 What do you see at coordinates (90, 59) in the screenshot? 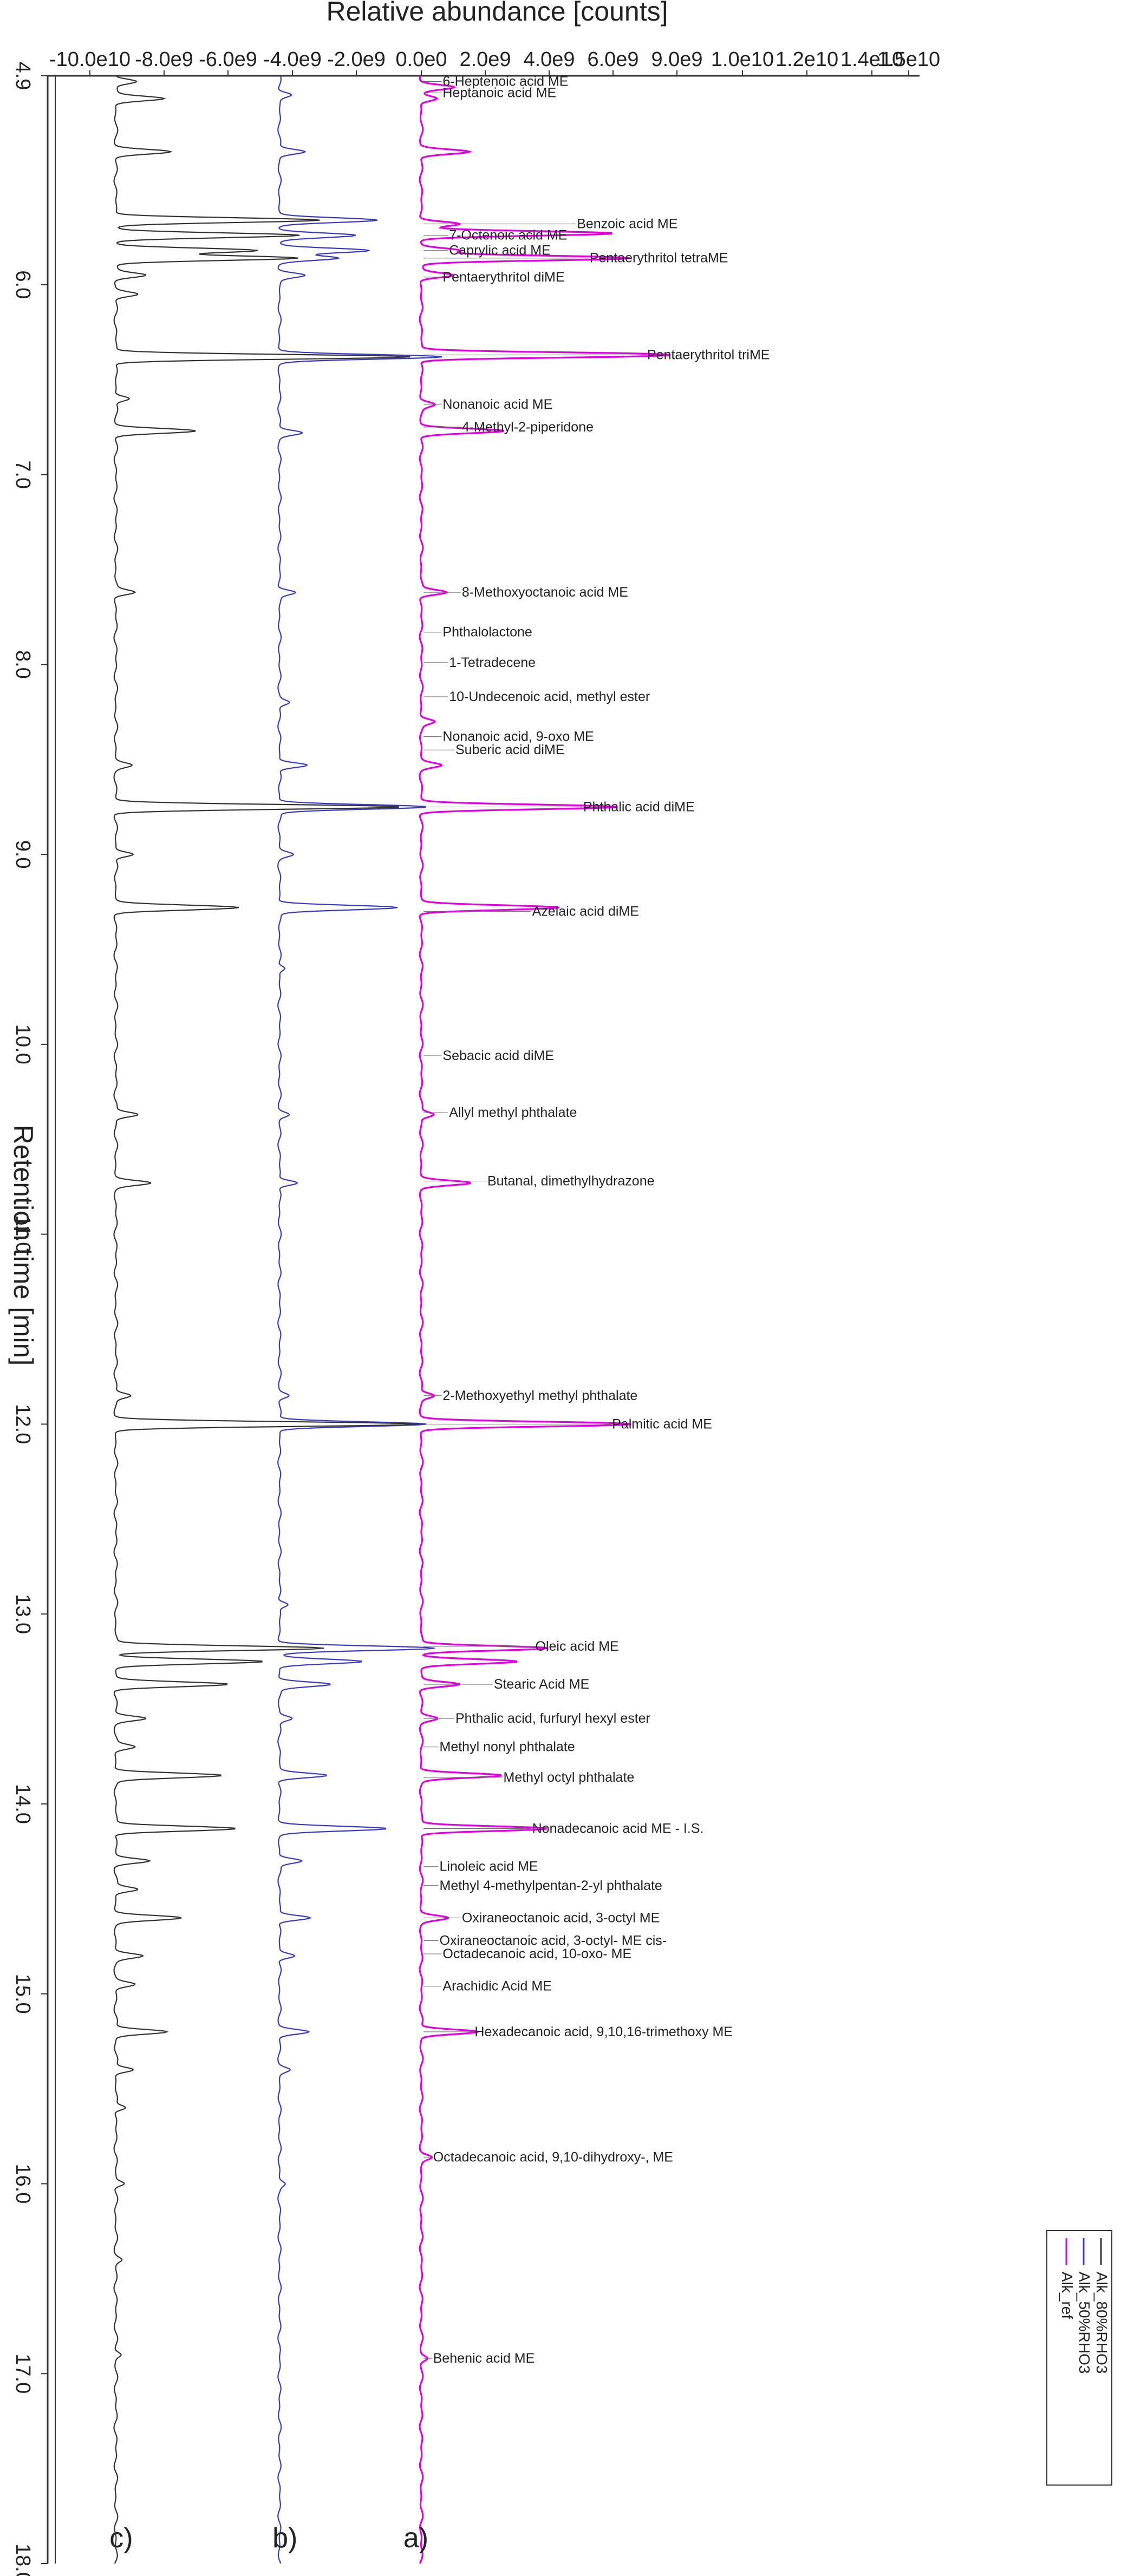
I see `y-tick-label: -10.0e10` at bounding box center [90, 59].